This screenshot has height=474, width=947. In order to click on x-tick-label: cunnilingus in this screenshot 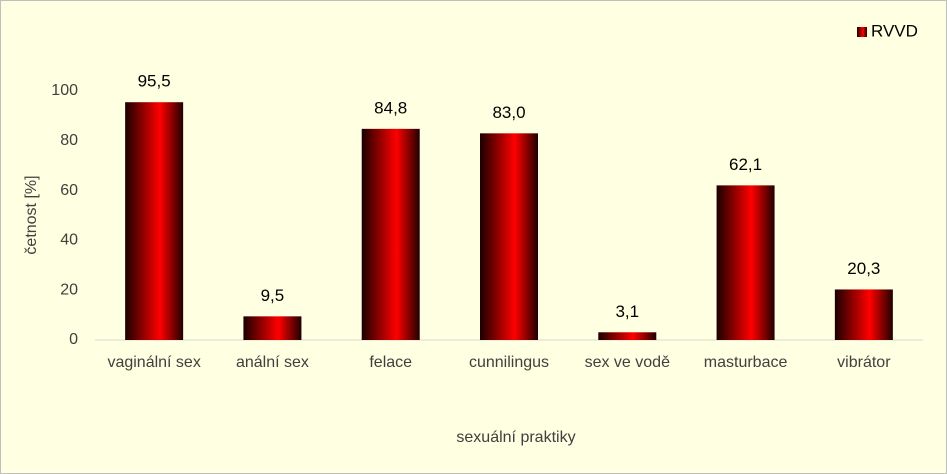, I will do `click(509, 362)`.